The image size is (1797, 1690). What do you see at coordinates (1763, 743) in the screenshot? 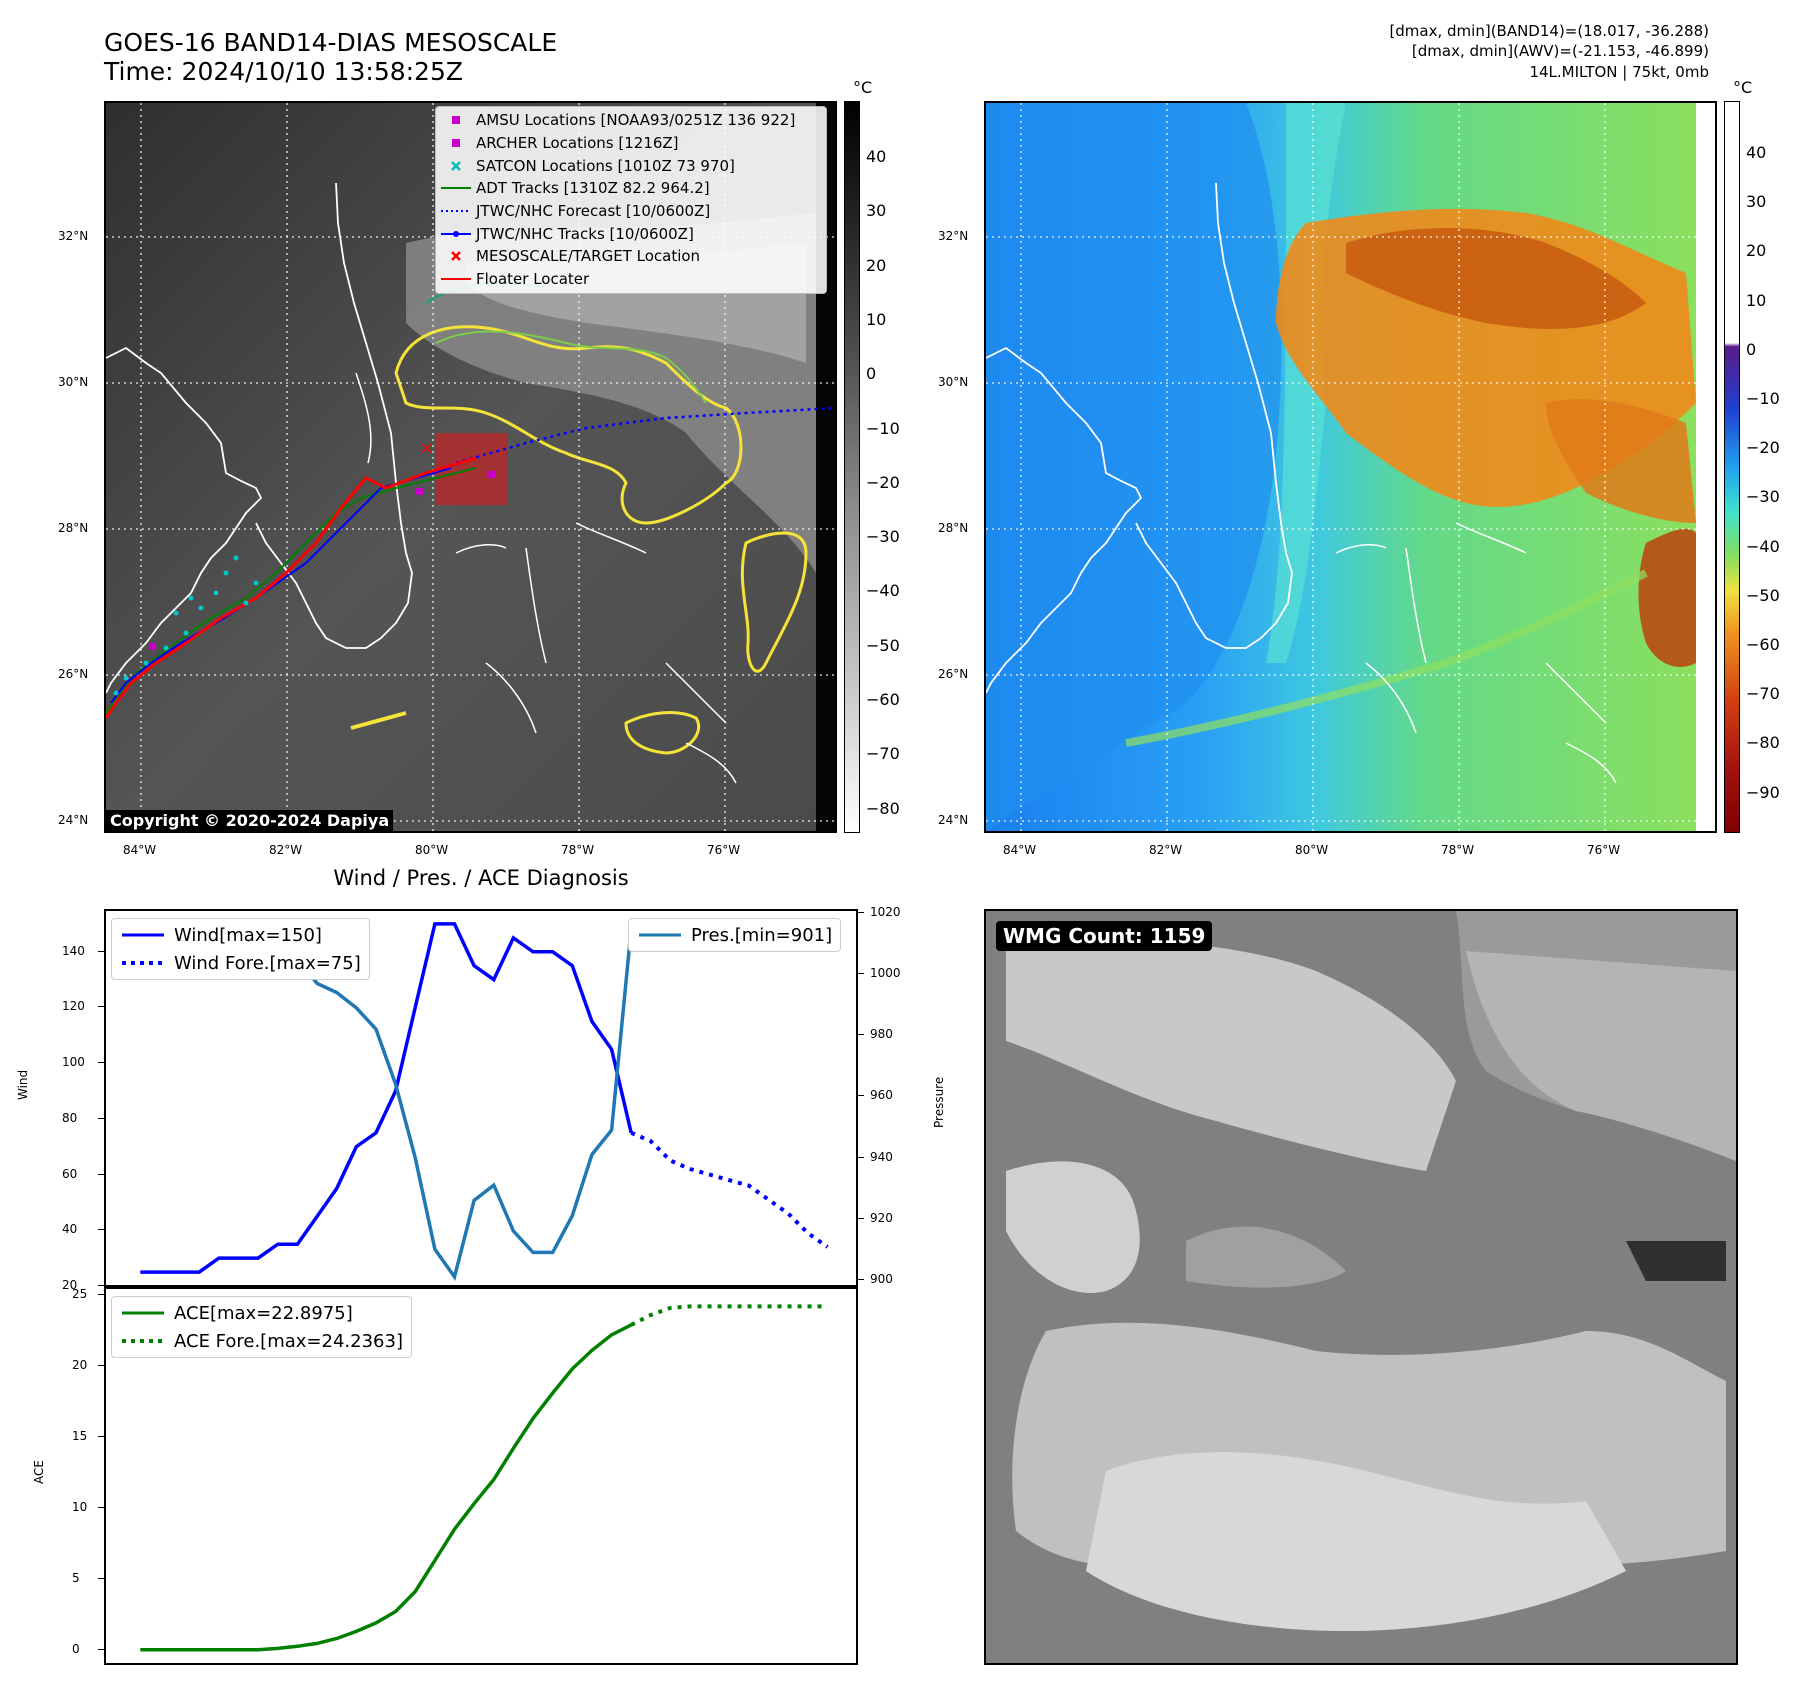
I see `wv-colorbar-tick: −80` at bounding box center [1763, 743].